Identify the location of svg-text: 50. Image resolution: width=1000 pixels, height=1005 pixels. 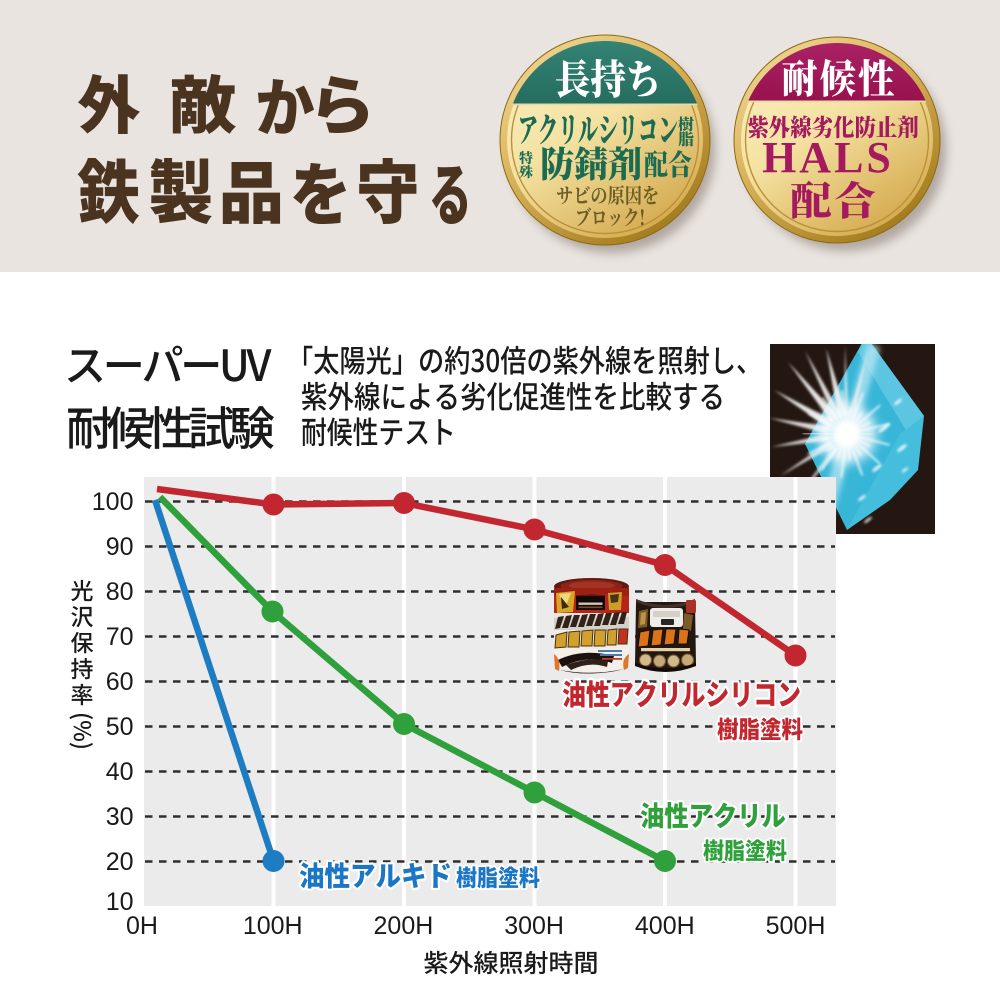
(120, 727).